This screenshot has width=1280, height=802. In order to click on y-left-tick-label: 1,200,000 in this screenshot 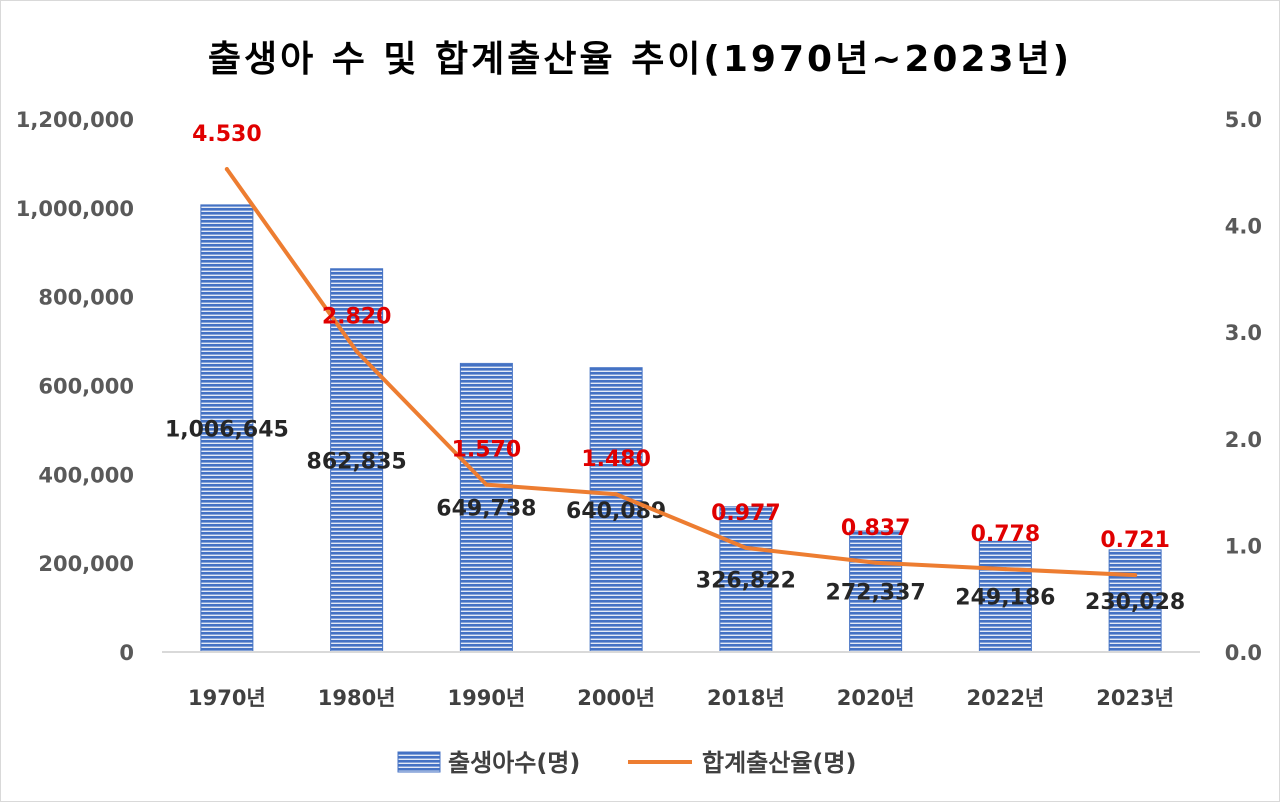, I will do `click(75, 120)`.